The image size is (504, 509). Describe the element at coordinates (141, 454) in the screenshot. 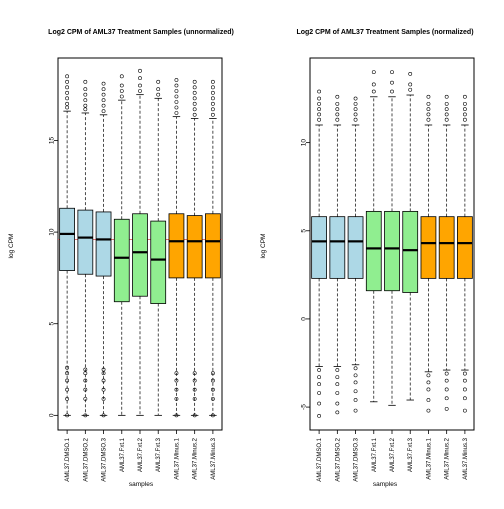

I see `x-tick-label: AML37.Fxt.2` at that location.